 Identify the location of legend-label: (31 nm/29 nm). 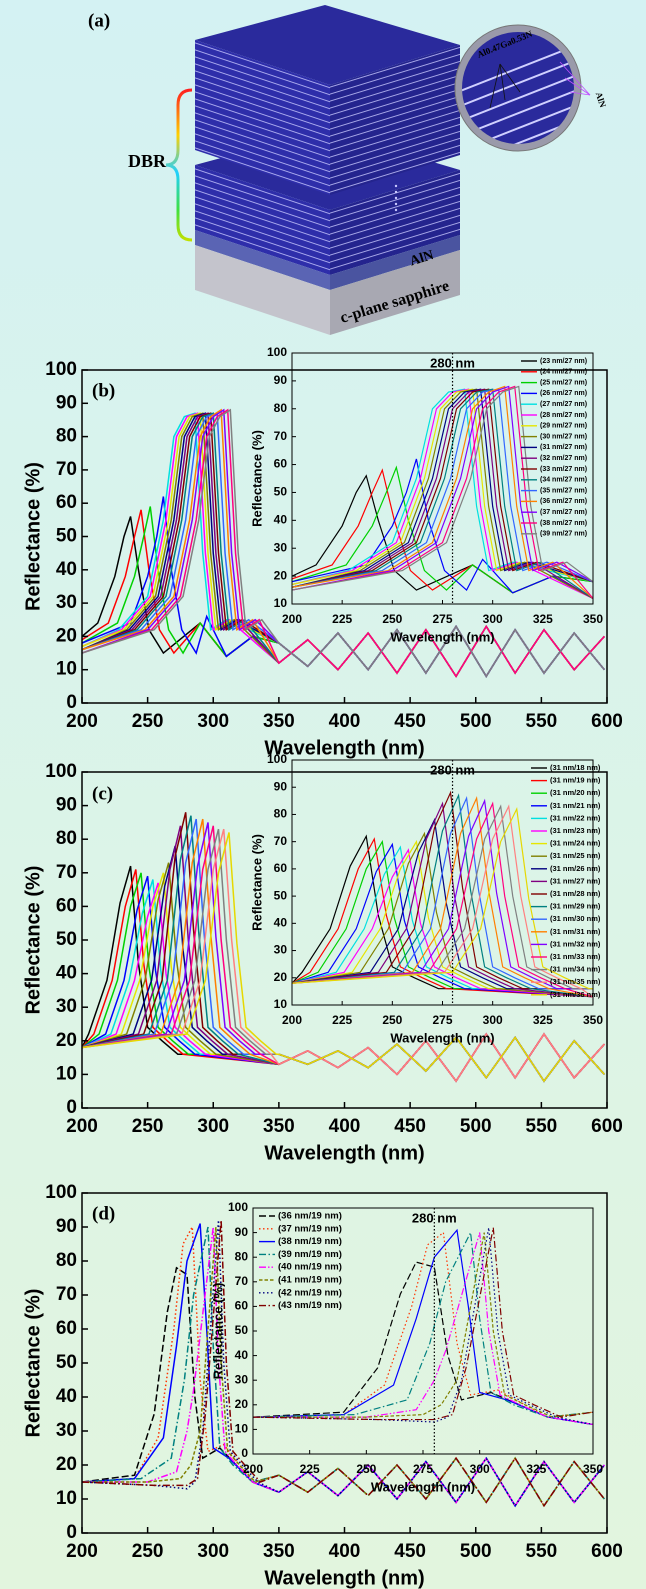
(575, 906).